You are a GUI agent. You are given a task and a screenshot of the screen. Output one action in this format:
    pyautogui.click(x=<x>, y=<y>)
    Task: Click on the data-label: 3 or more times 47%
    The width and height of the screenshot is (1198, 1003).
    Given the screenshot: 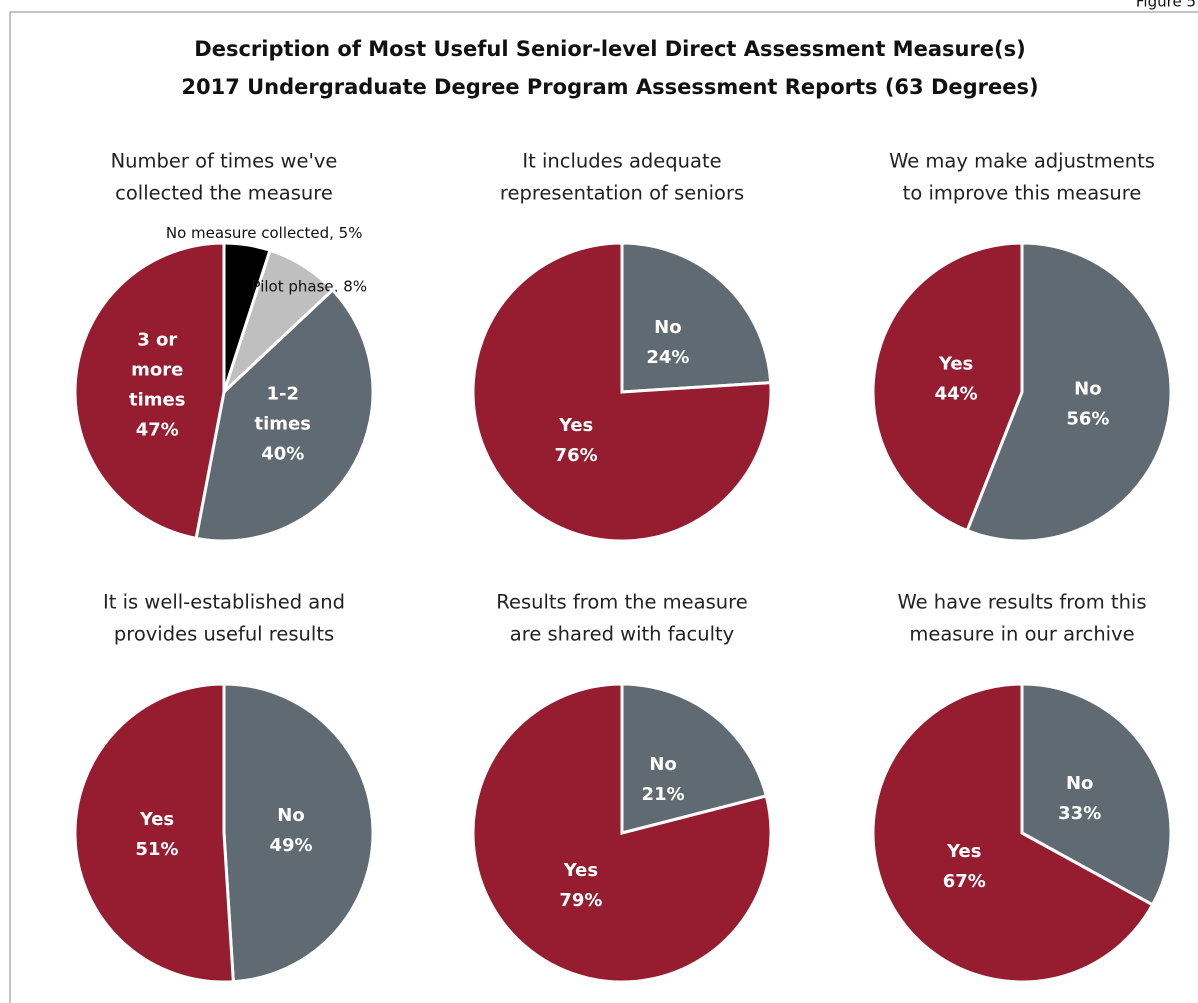 What is the action you would take?
    pyautogui.click(x=157, y=385)
    